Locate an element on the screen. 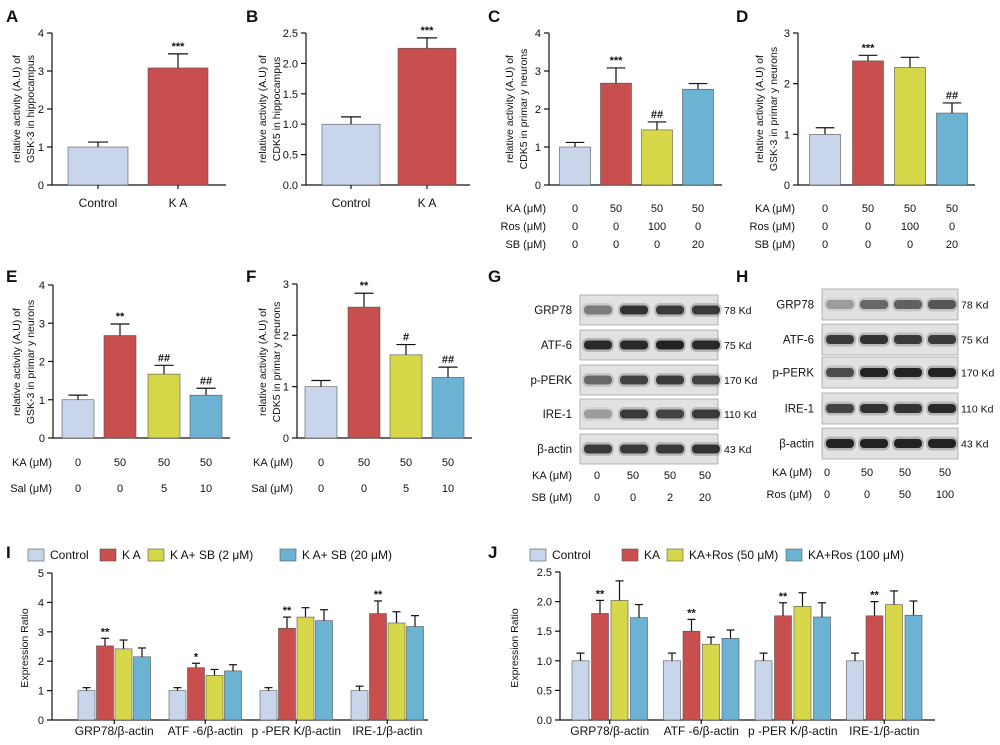 The width and height of the screenshot is (1000, 745). molecular-weight-label: 75 Kd is located at coordinates (738, 346).